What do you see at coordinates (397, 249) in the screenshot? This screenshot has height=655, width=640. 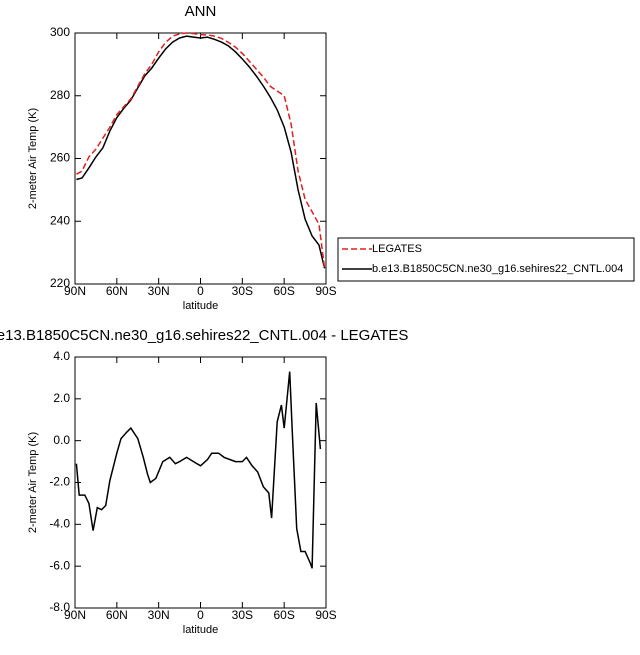 I see `legend-label: LEGATES` at bounding box center [397, 249].